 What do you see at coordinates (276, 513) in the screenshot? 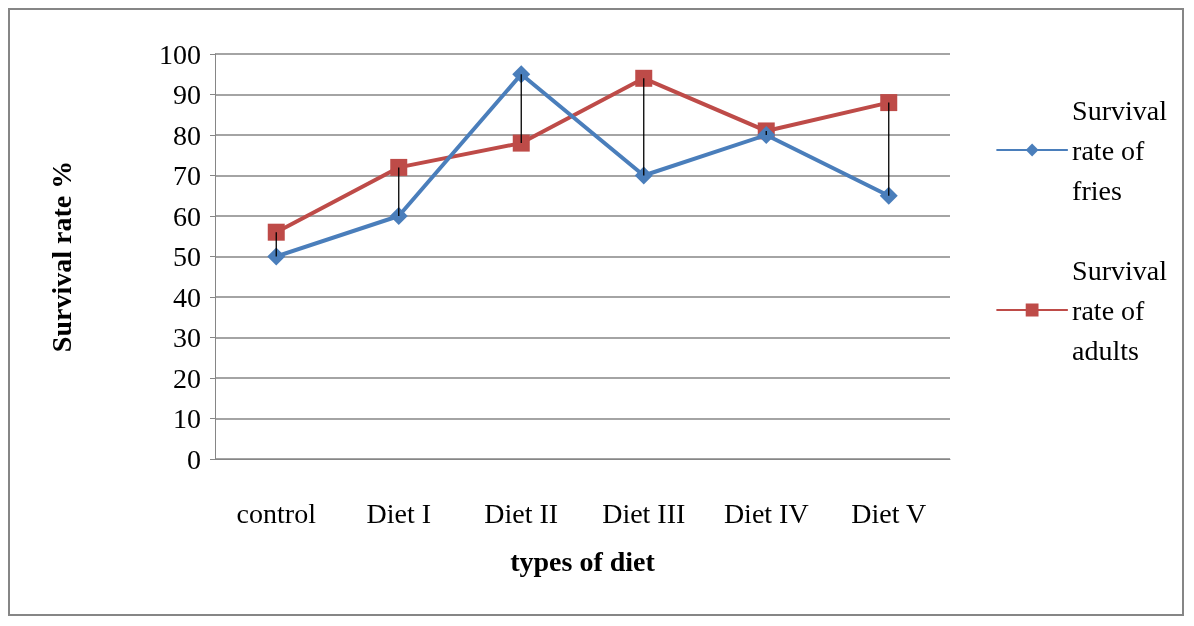
I see `x-tick-label: control` at bounding box center [276, 513].